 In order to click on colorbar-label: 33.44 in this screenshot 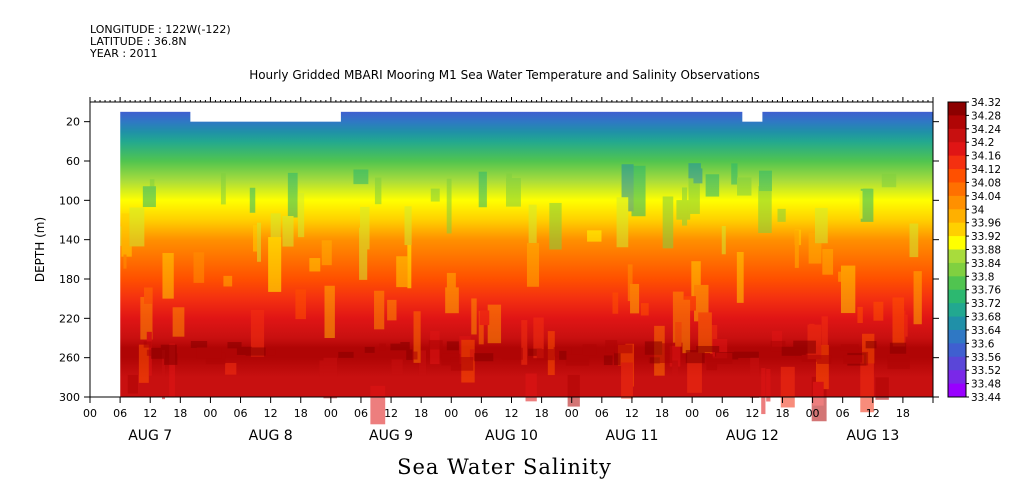, I will do `click(986, 398)`.